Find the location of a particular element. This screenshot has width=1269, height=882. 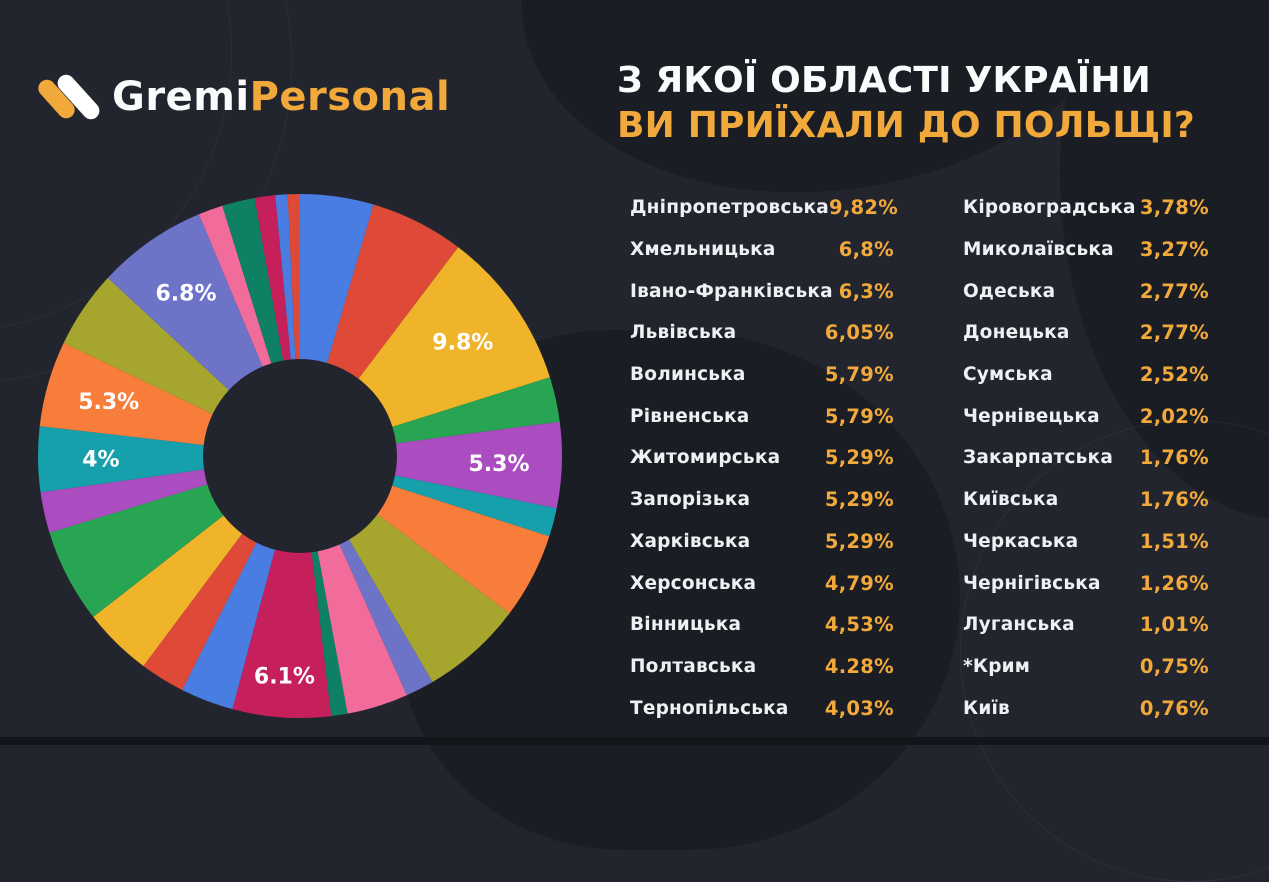

brand-logo-text: GremiPersonal is located at coordinates (281, 97).